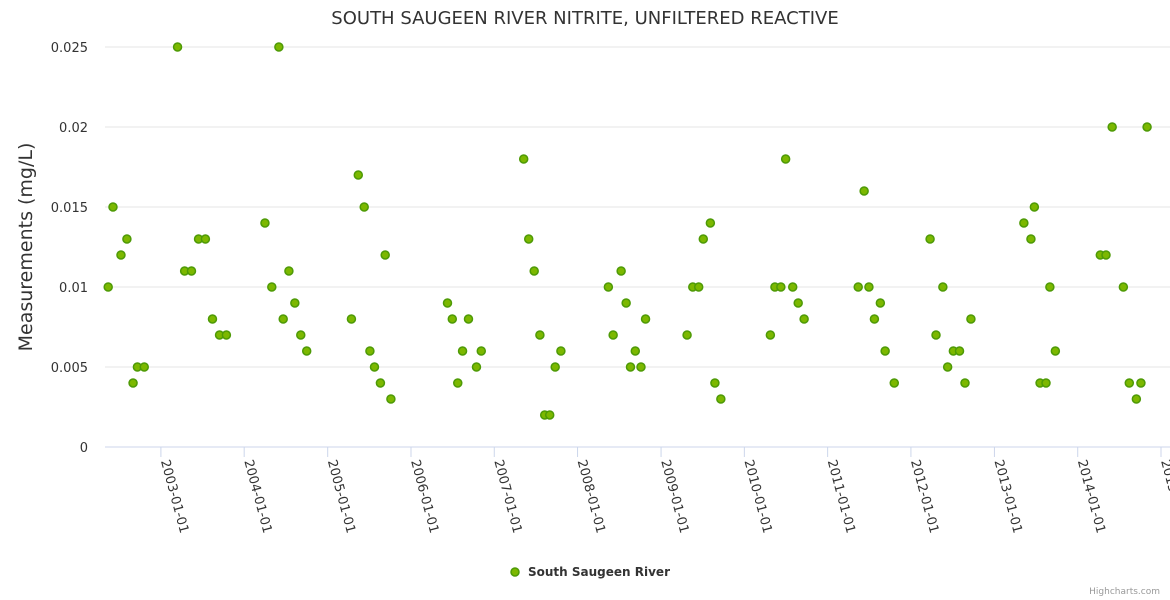 The height and width of the screenshot is (600, 1170). I want to click on legend: South Saugeen River, so click(590, 572).